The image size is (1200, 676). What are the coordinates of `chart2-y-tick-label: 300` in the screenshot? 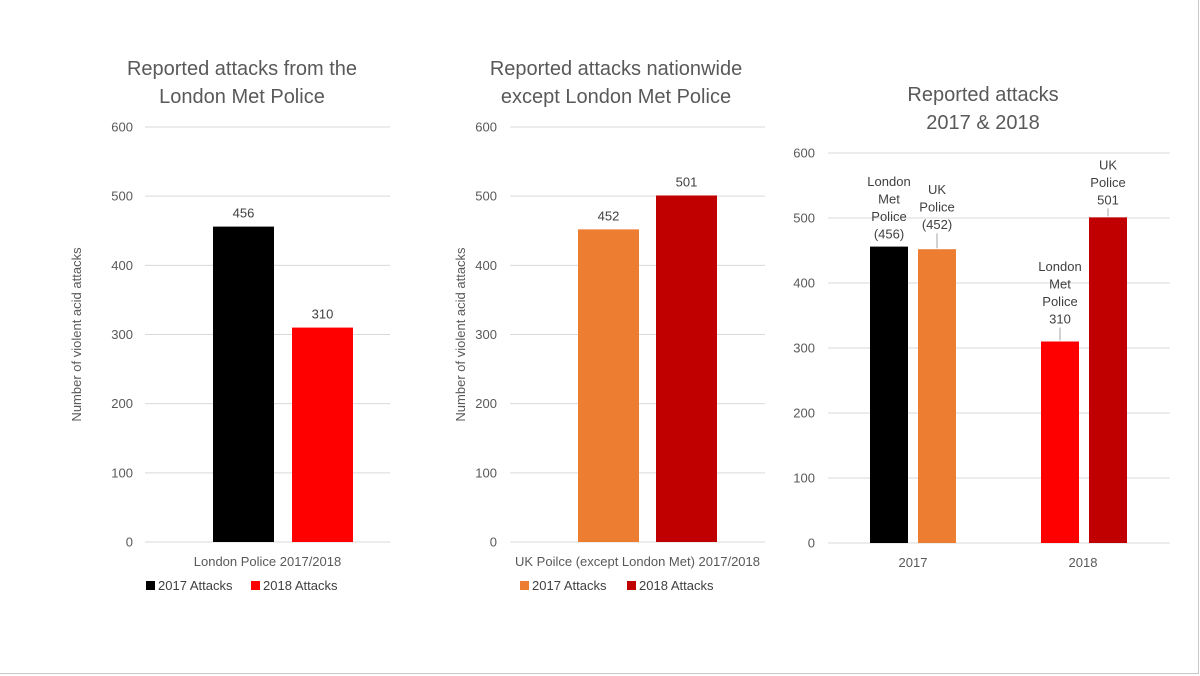 It's located at (486, 334).